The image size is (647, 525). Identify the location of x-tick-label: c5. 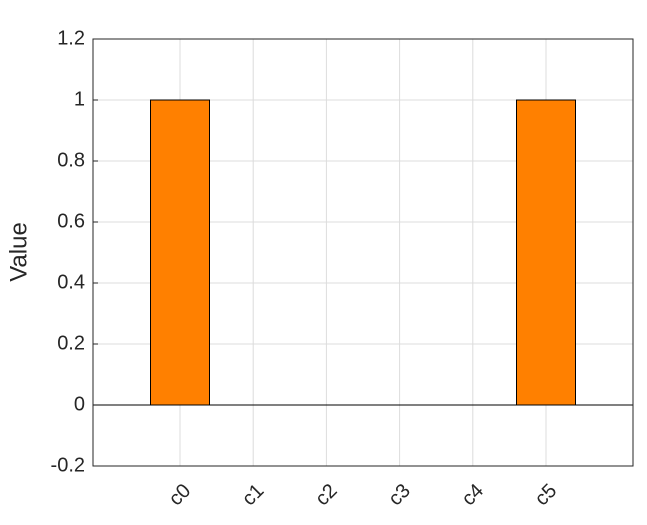
(546, 495).